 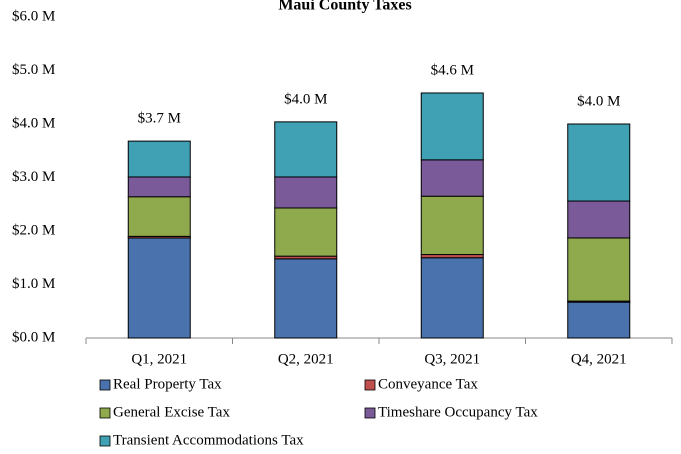 What do you see at coordinates (452, 70) in the screenshot?
I see `total-label: $4.6 M` at bounding box center [452, 70].